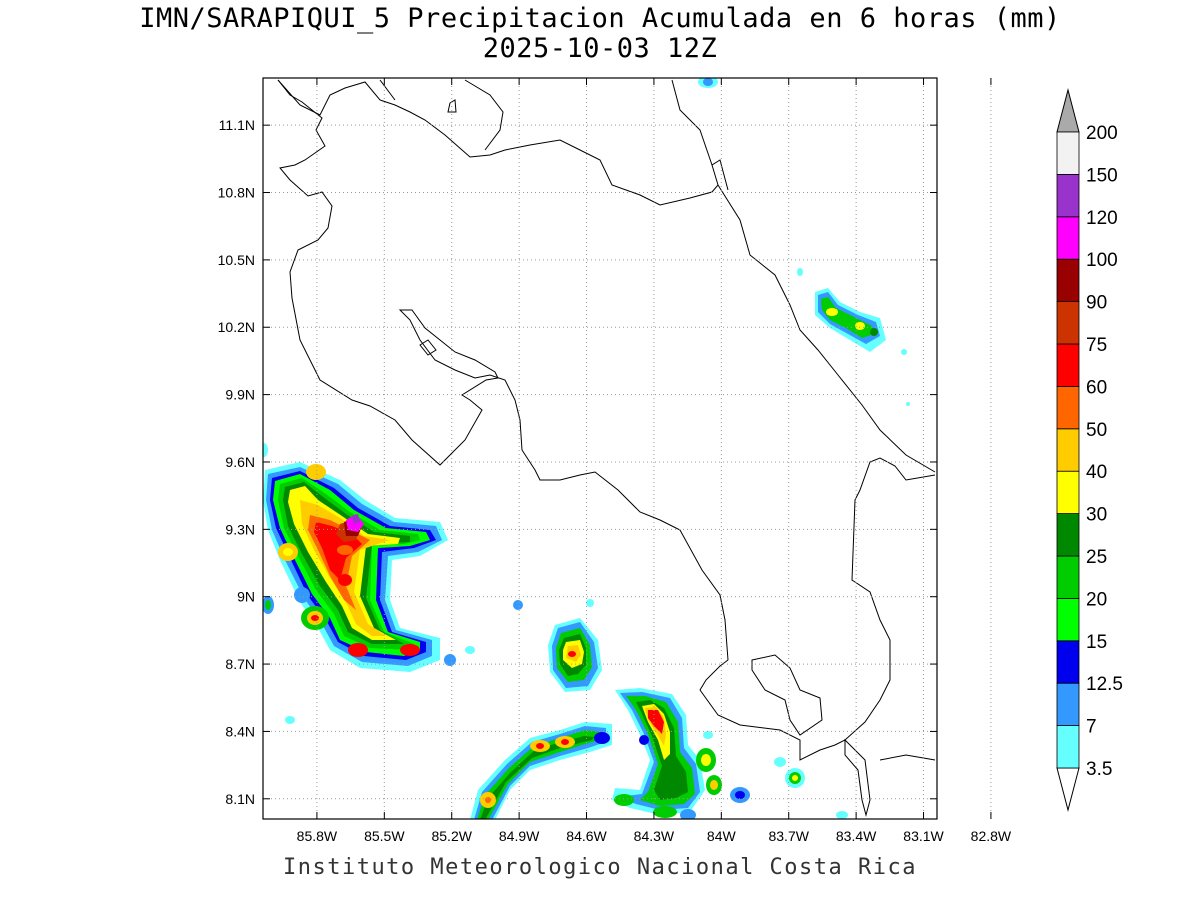  I want to click on lon-tick-label: 84.6W, so click(586, 836).